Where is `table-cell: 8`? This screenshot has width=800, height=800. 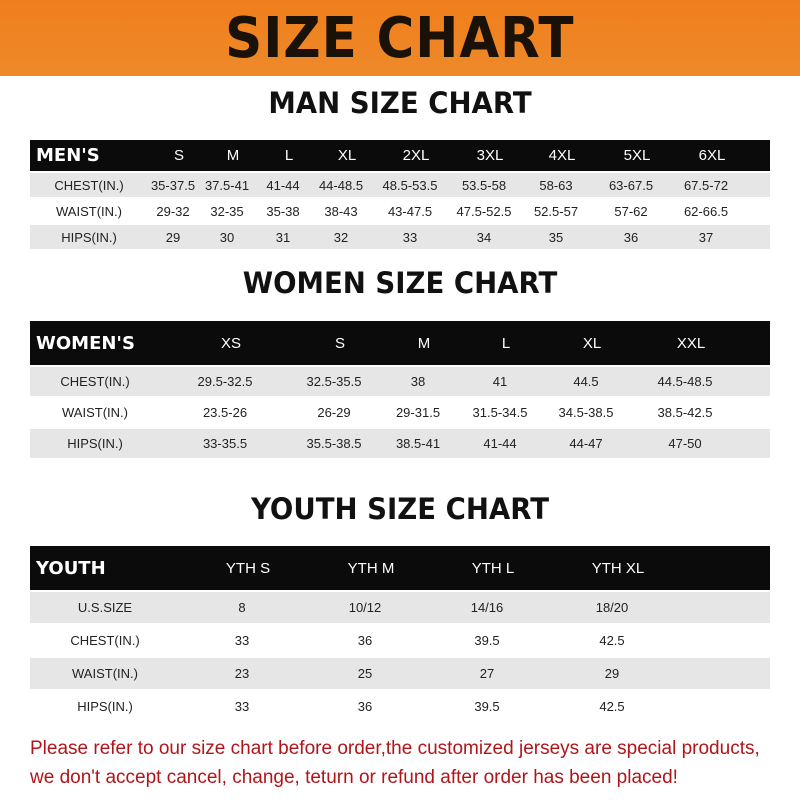 table-cell: 8 is located at coordinates (242, 607).